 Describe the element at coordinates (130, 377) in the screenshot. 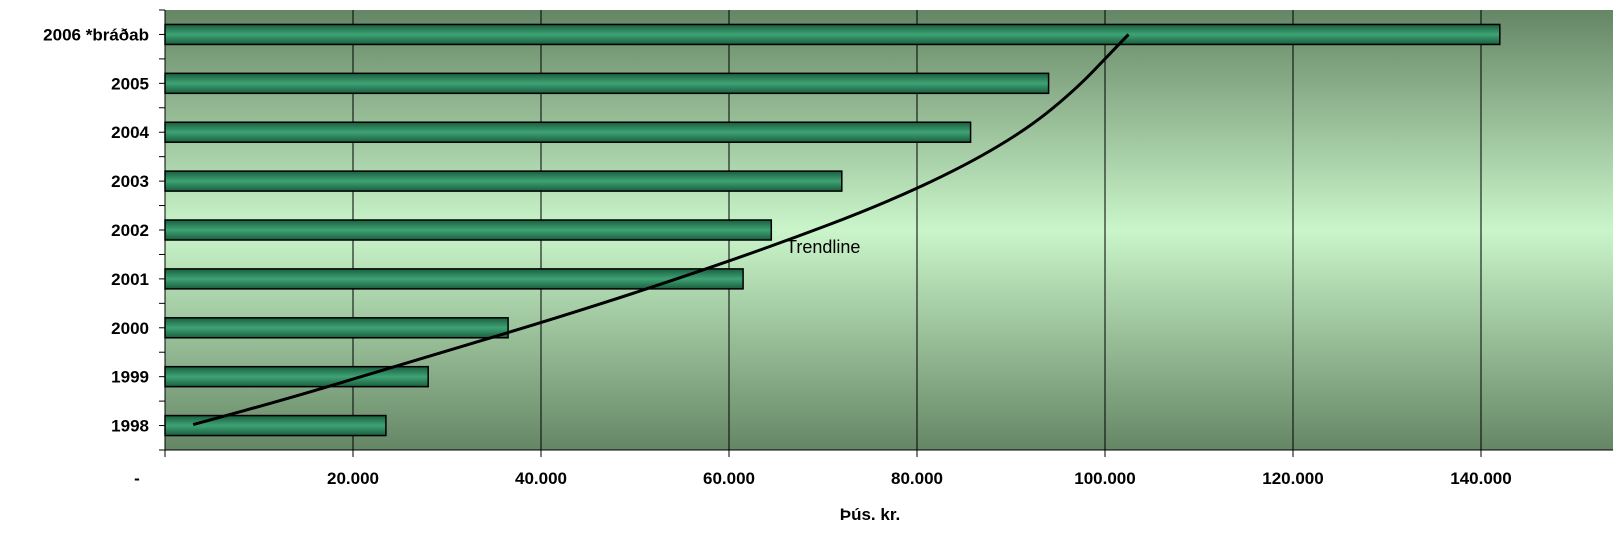

I see `y-tick-label: 1999` at that location.